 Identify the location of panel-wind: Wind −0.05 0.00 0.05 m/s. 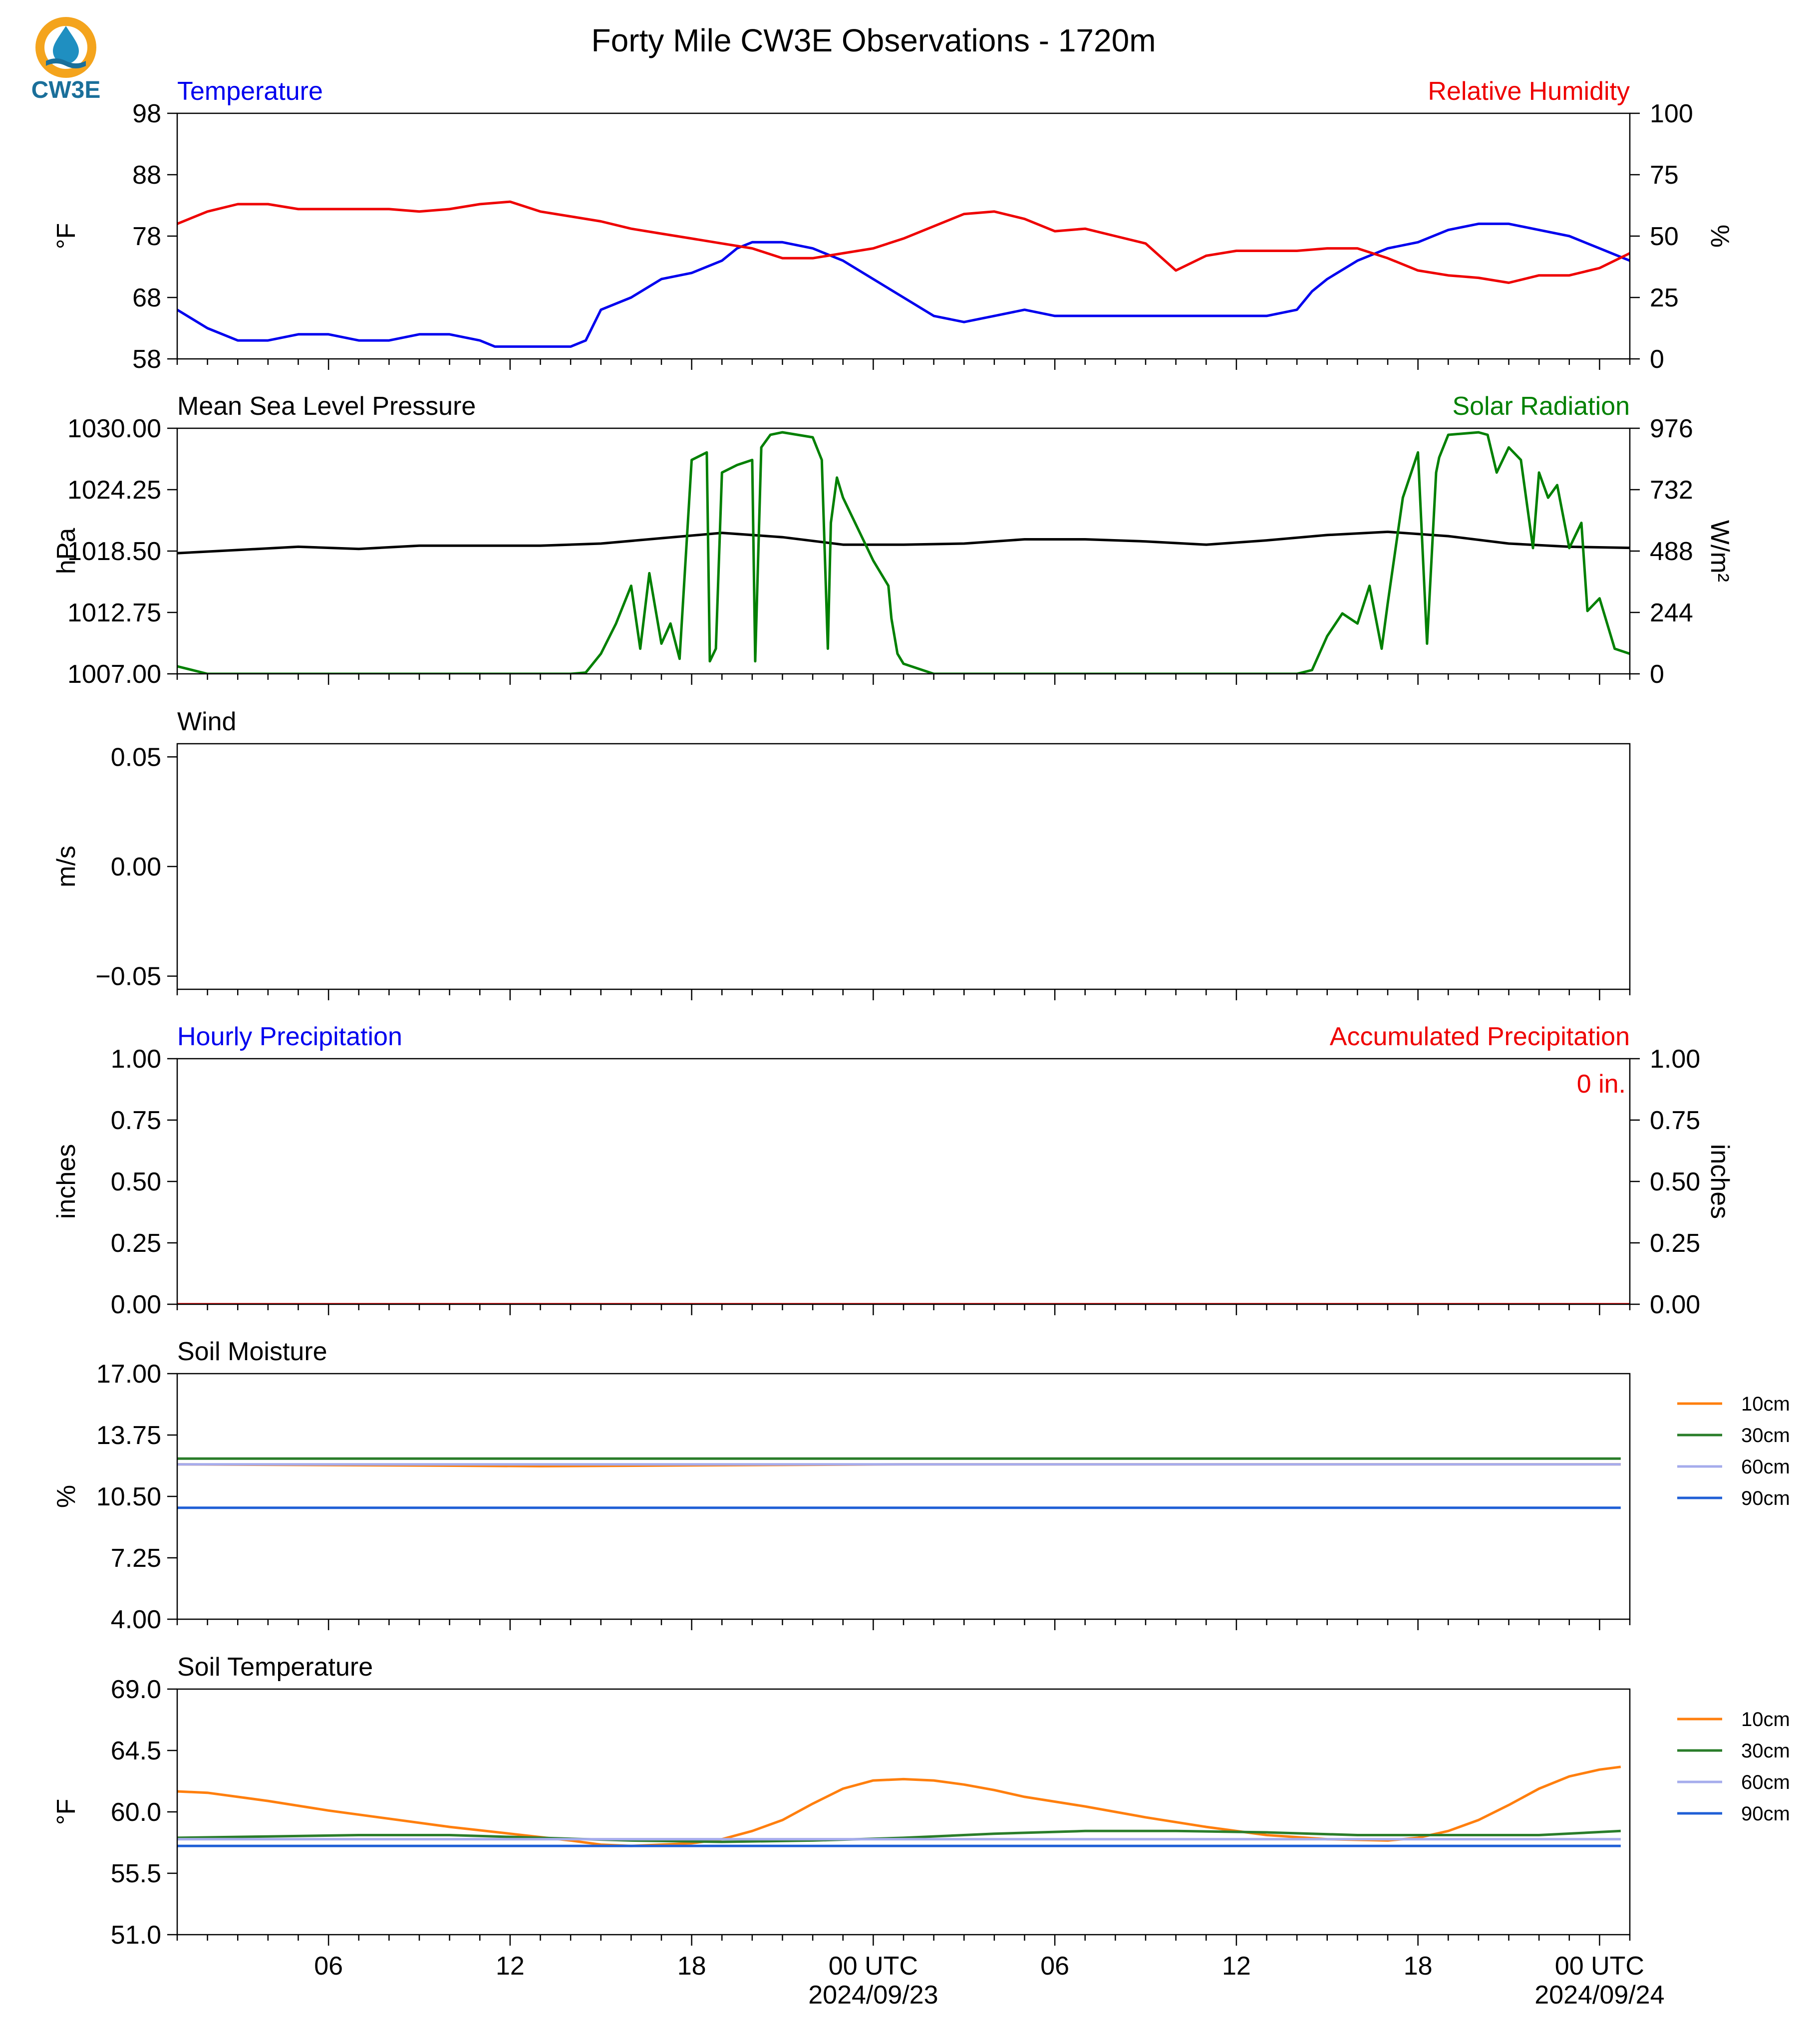
(841, 853).